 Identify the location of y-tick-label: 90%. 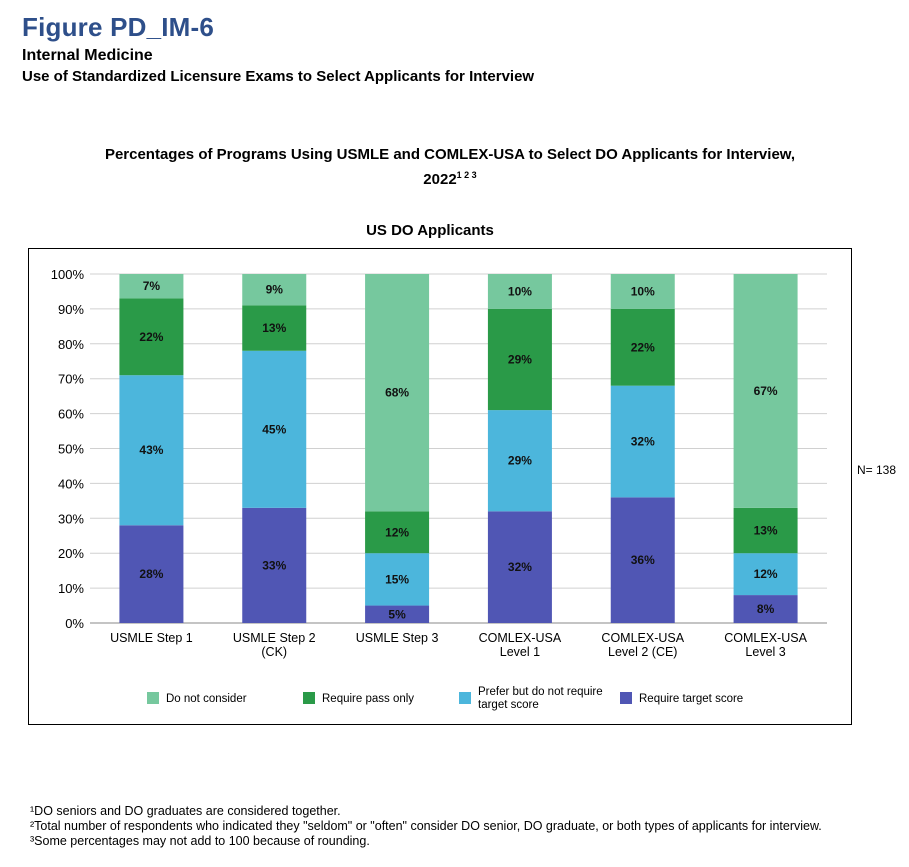
(71, 309).